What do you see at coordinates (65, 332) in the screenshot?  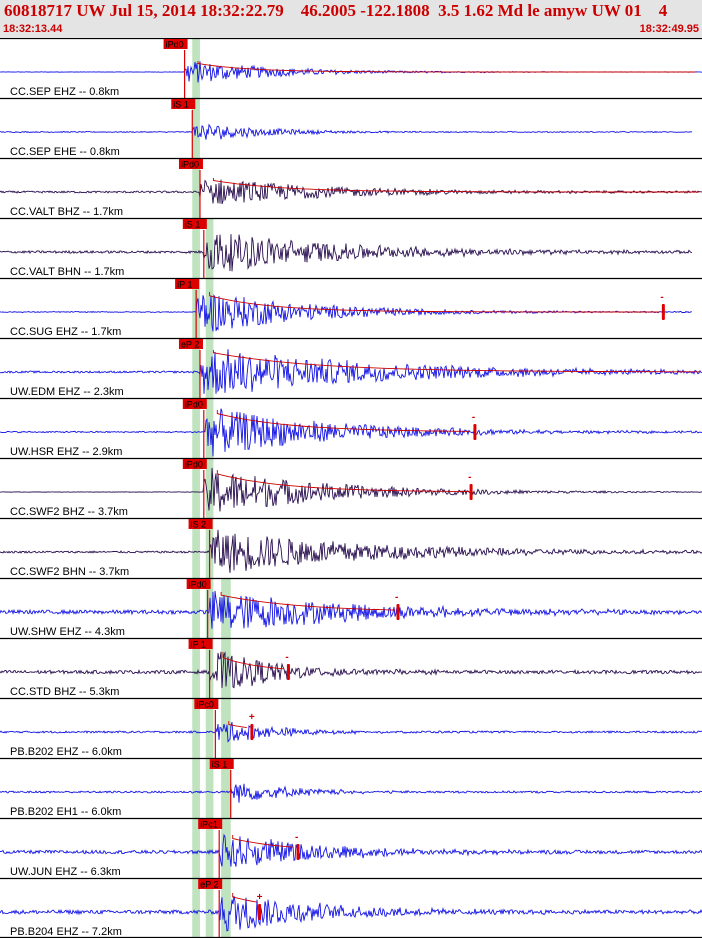 I see `station-label: CC.SUG EHZ -- 1.7km` at bounding box center [65, 332].